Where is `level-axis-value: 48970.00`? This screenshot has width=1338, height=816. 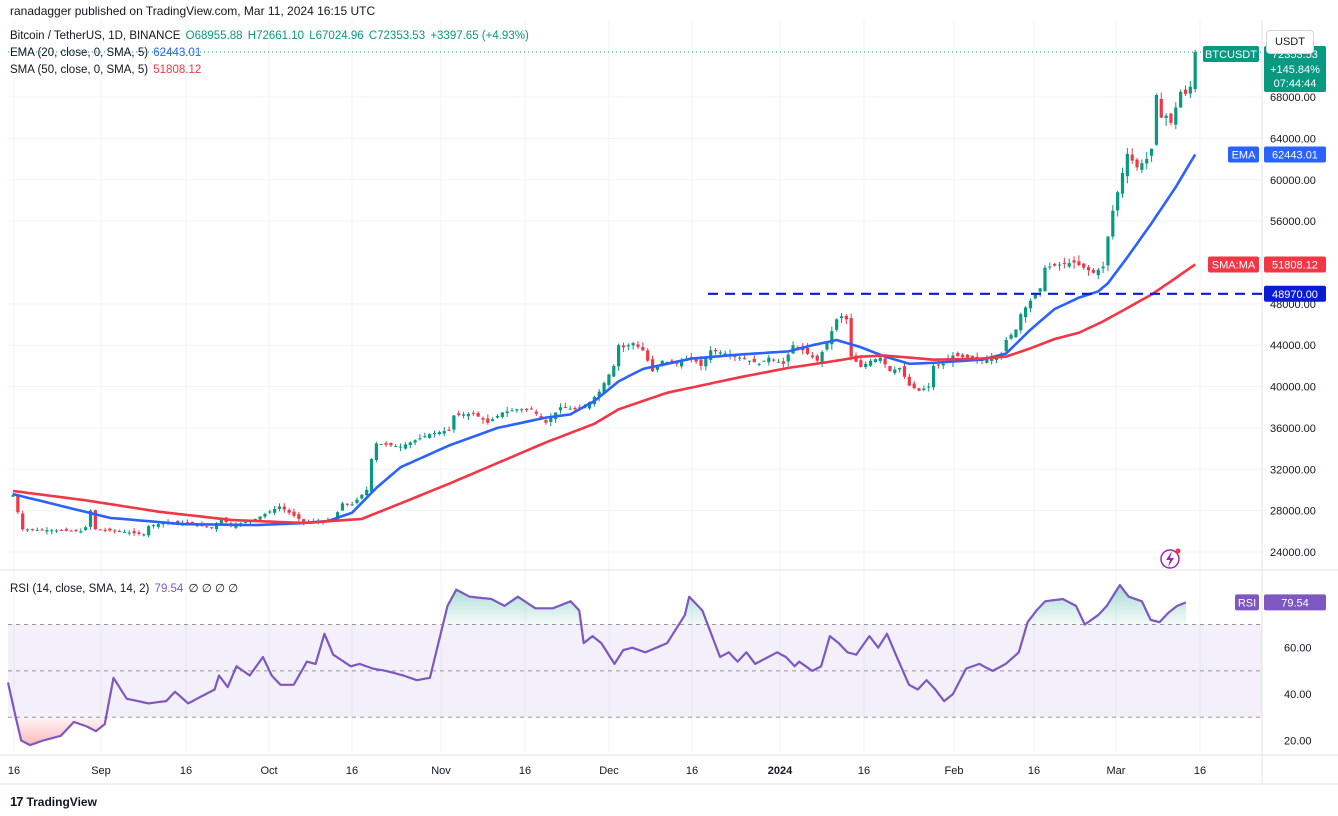 level-axis-value: 48970.00 is located at coordinates (1295, 295).